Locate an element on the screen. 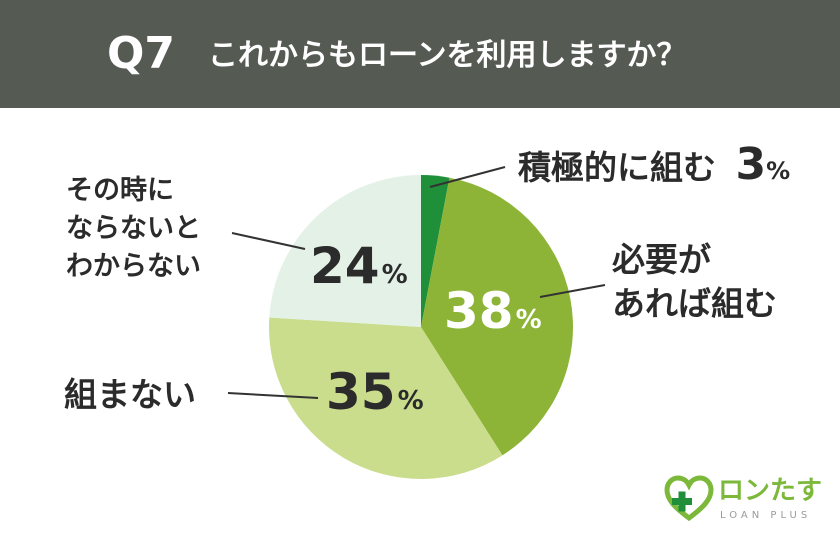 The height and width of the screenshot is (535, 840). label-slice2-name: 組まない is located at coordinates (130, 394).